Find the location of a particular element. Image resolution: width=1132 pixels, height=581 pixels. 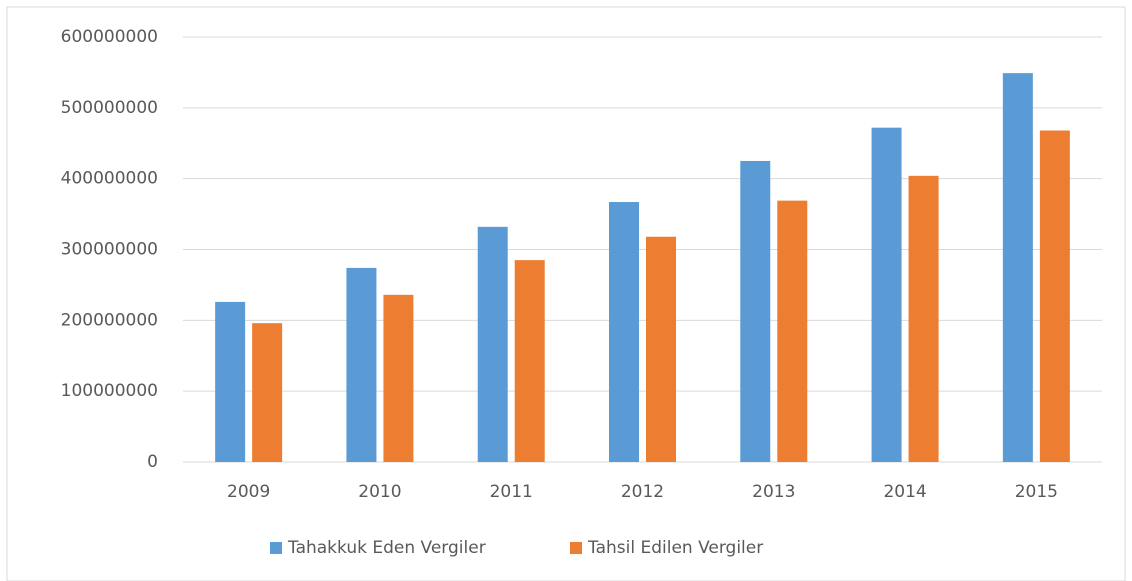

x-tick-label: 2011 is located at coordinates (511, 492).